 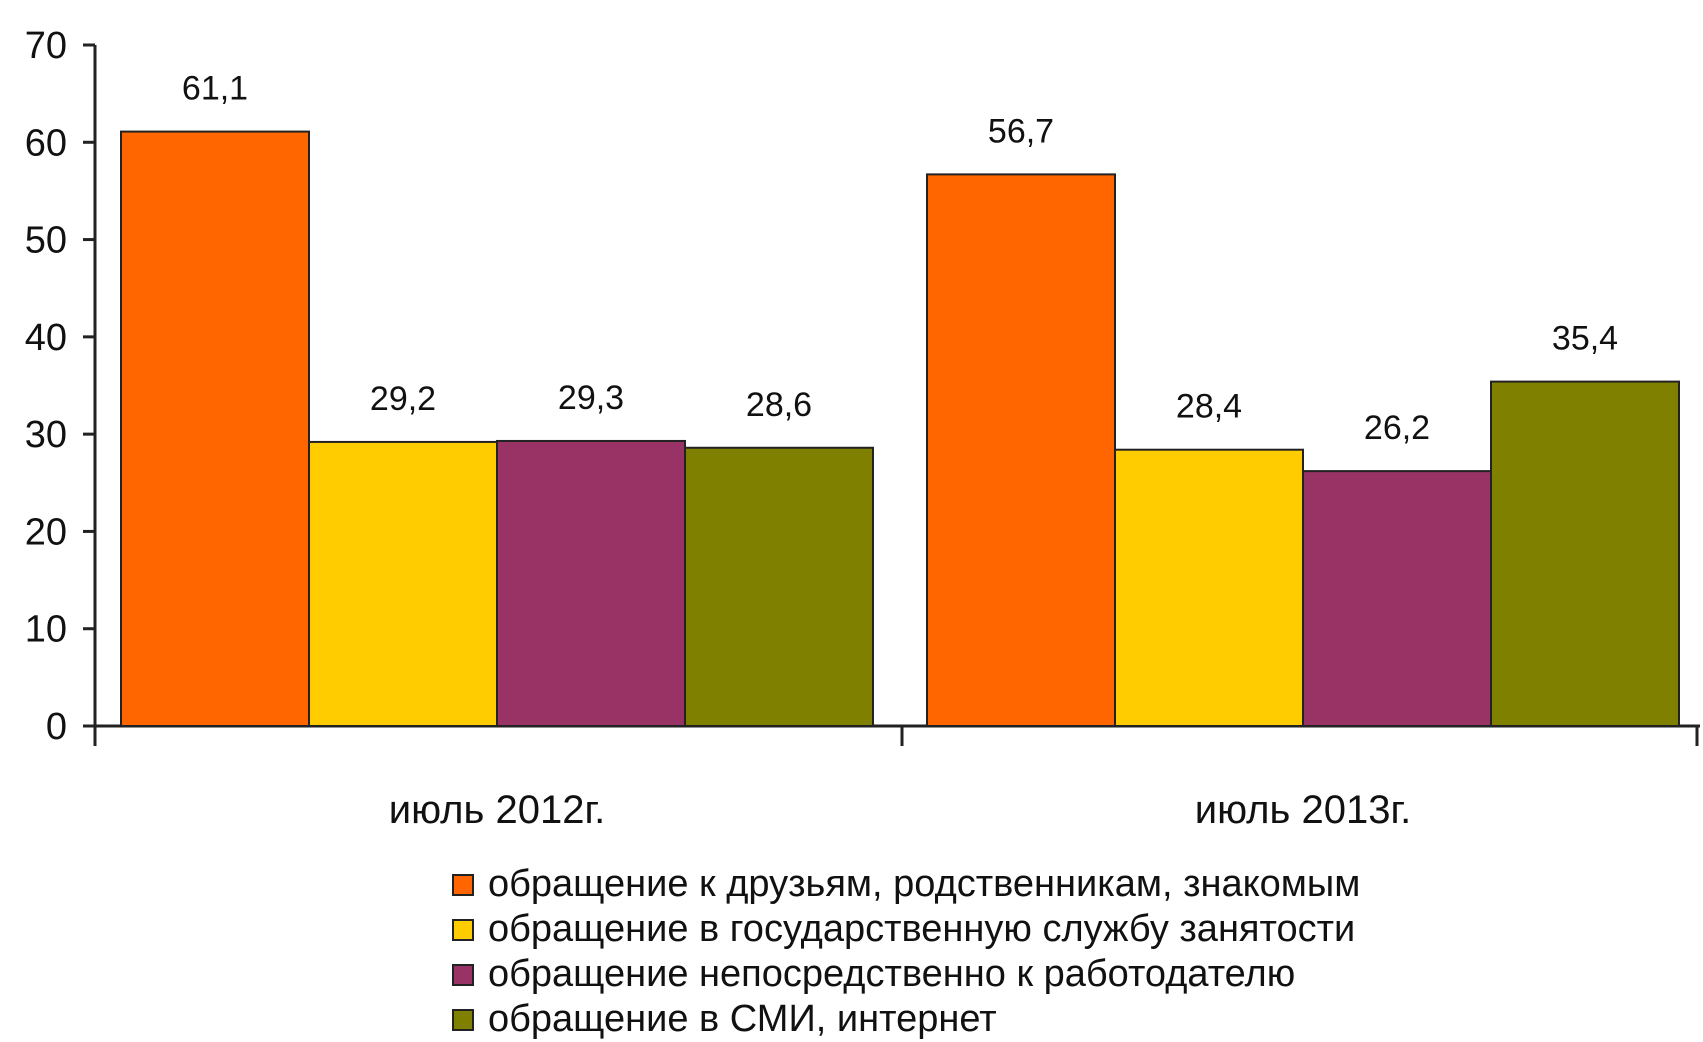 What do you see at coordinates (742, 1019) in the screenshot?
I see `legend-label: обращение в СМИ, интернет` at bounding box center [742, 1019].